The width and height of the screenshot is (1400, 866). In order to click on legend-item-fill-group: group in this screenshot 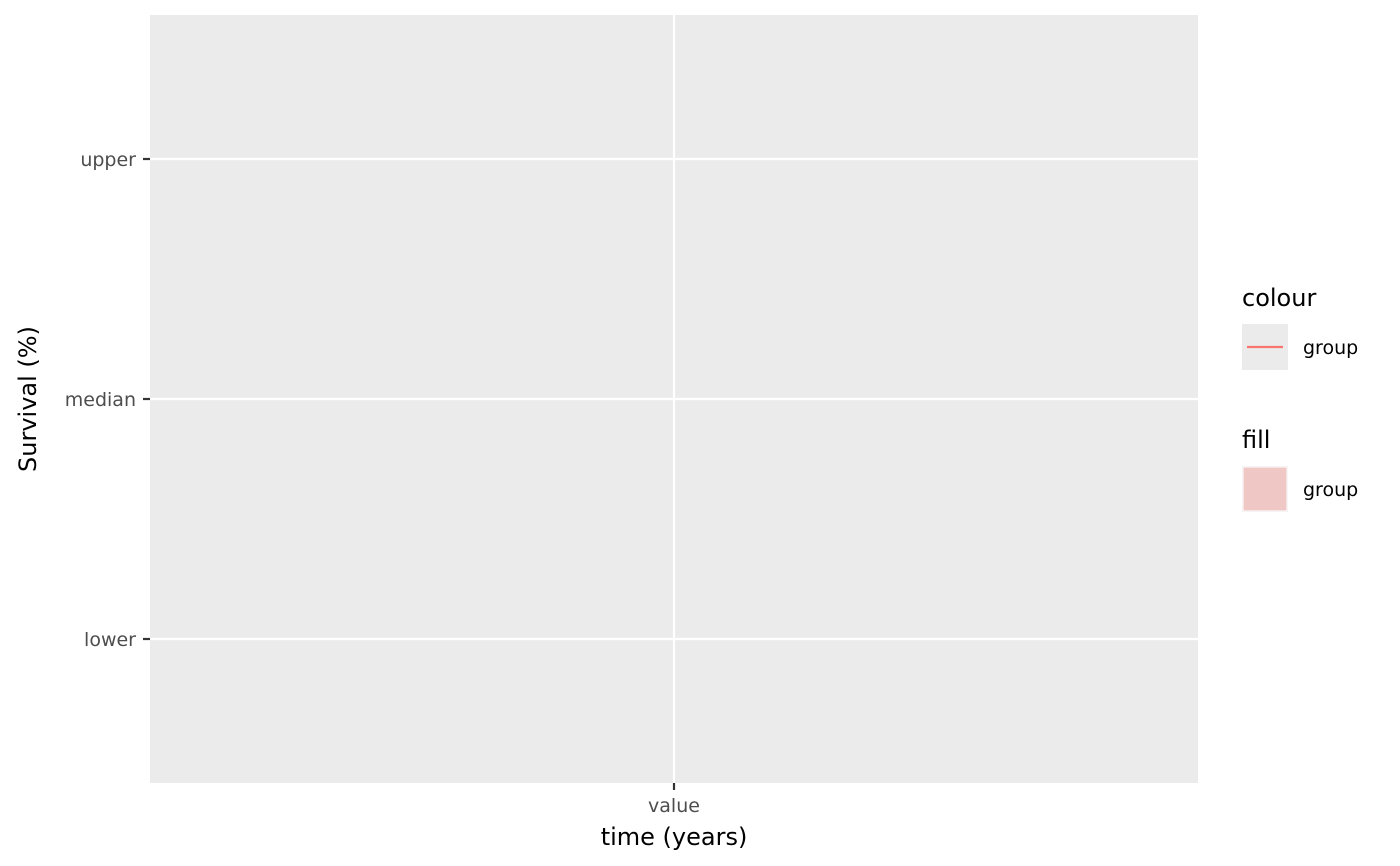, I will do `click(1300, 489)`.